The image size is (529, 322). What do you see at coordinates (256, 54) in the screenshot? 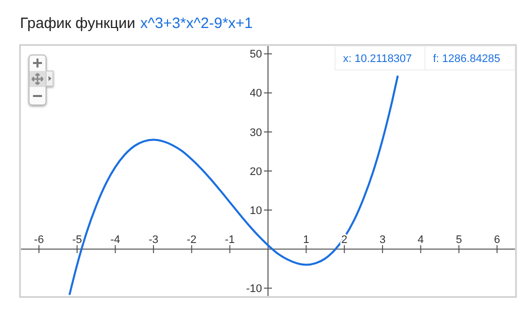
I see `y-tick-label: 50` at bounding box center [256, 54].